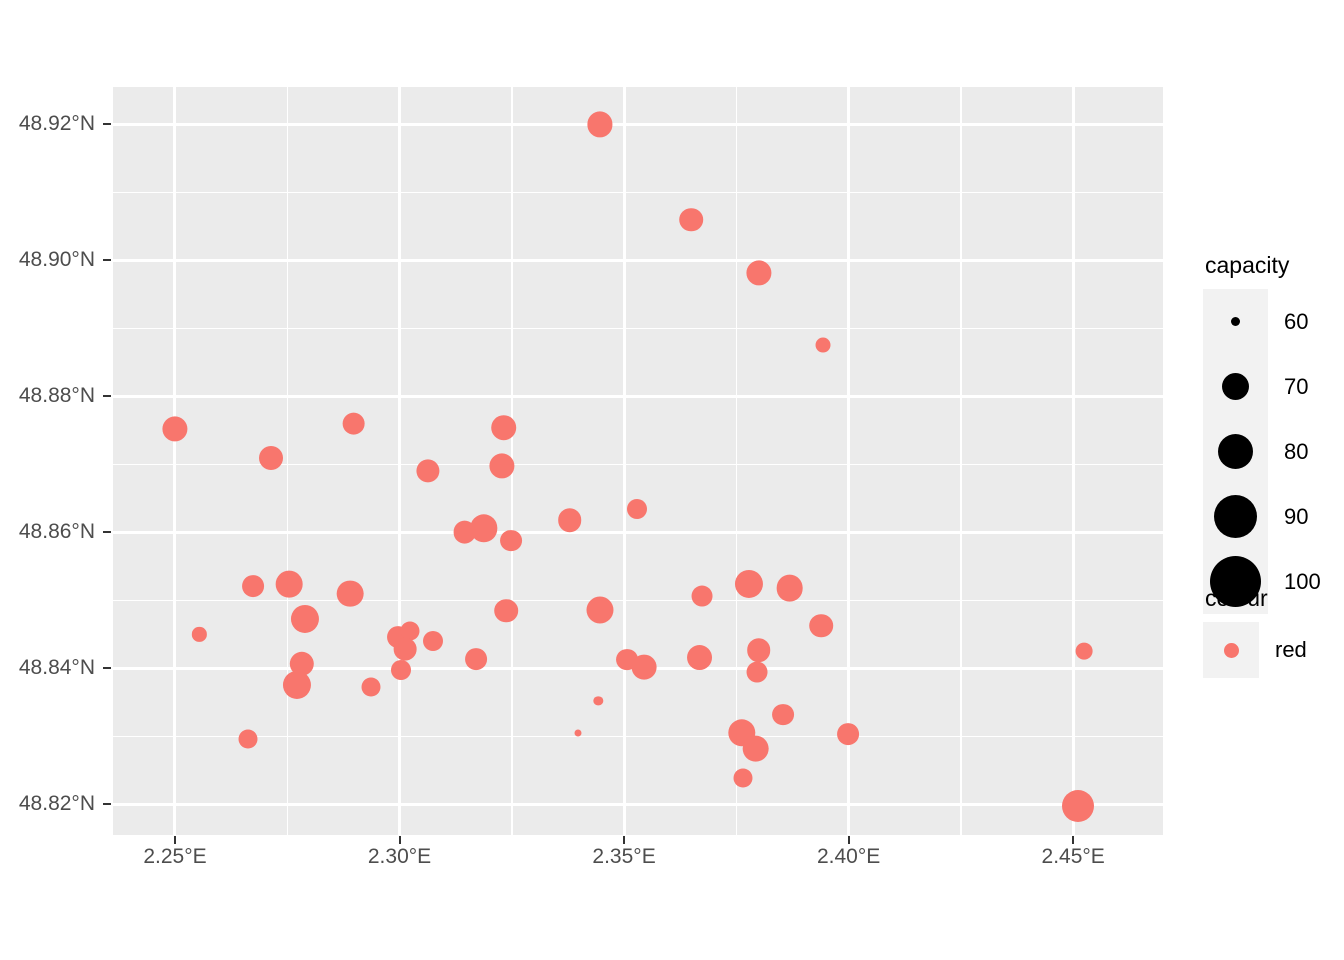 The height and width of the screenshot is (960, 1344). I want to click on y-axis-tick-label: 48.84°N, so click(56, 668).